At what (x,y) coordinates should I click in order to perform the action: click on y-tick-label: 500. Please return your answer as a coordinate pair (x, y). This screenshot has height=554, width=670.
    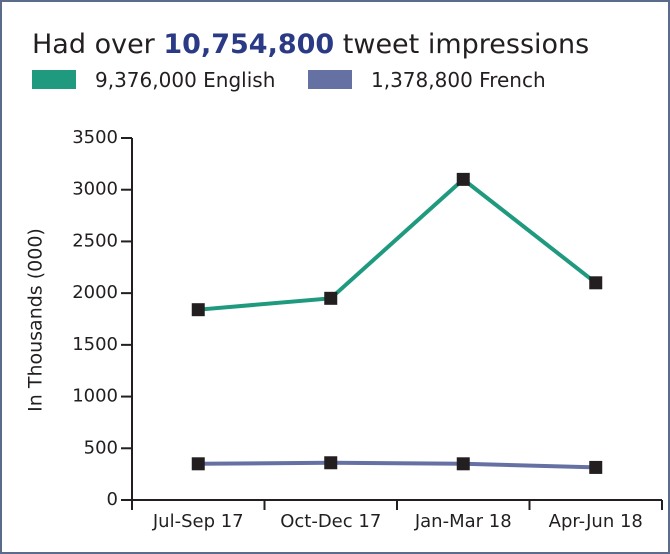
    Looking at the image, I should click on (101, 447).